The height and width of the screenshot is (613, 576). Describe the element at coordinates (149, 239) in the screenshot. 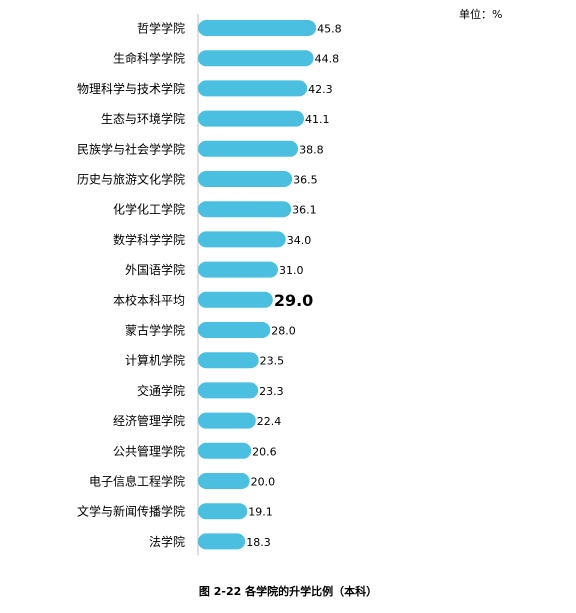

I see `category-label: 数学科学学院` at that location.